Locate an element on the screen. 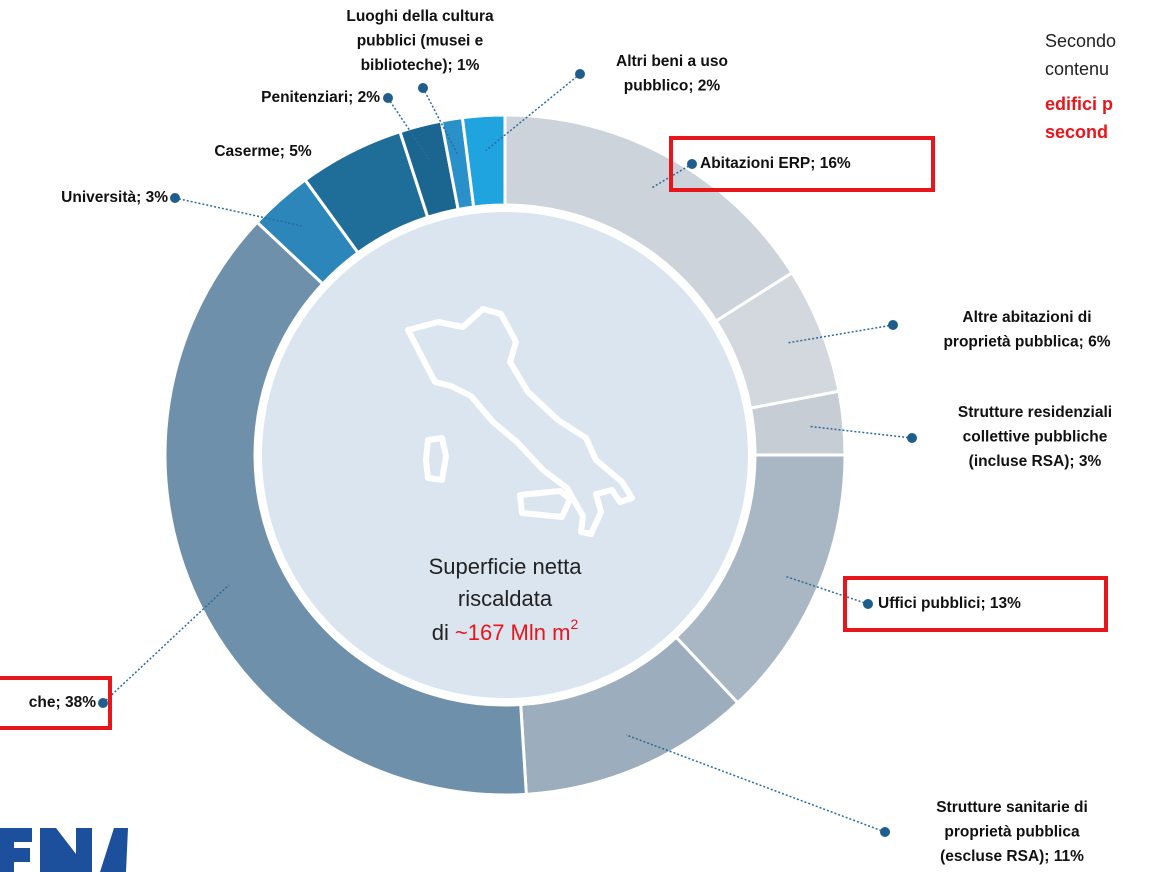  side-text: Secondo is located at coordinates (1080, 41).